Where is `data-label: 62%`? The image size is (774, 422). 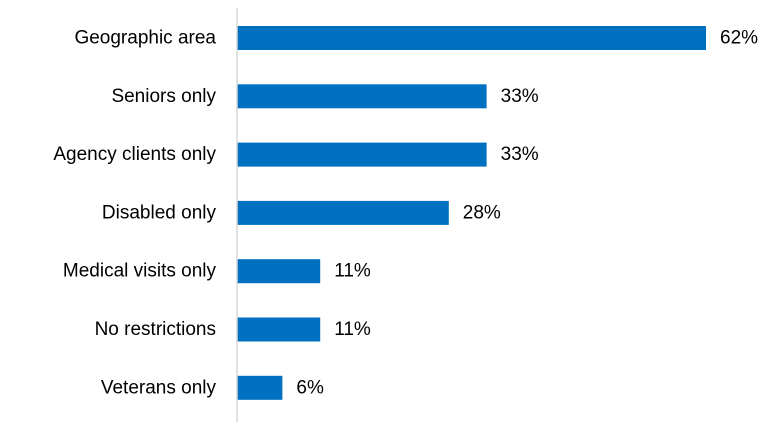
data-label: 62% is located at coordinates (739, 38).